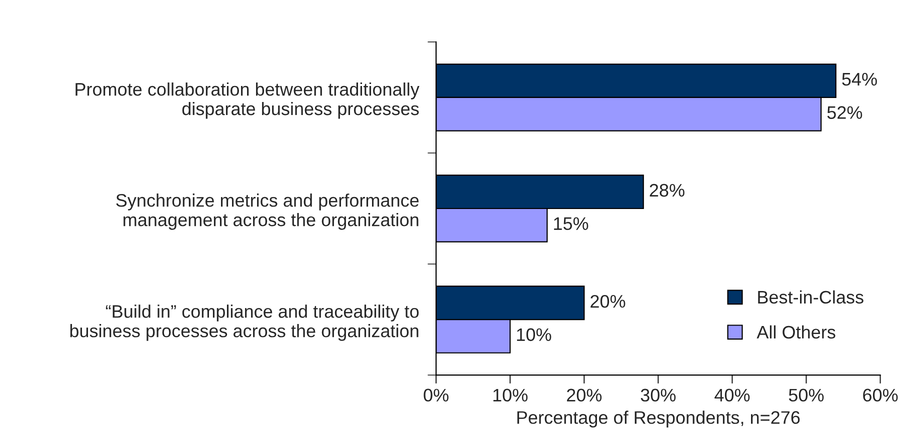 The width and height of the screenshot is (901, 446). What do you see at coordinates (248, 100) in the screenshot?
I see `y-tick-label: Promote collaboration between traditionally disparate business processes` at bounding box center [248, 100].